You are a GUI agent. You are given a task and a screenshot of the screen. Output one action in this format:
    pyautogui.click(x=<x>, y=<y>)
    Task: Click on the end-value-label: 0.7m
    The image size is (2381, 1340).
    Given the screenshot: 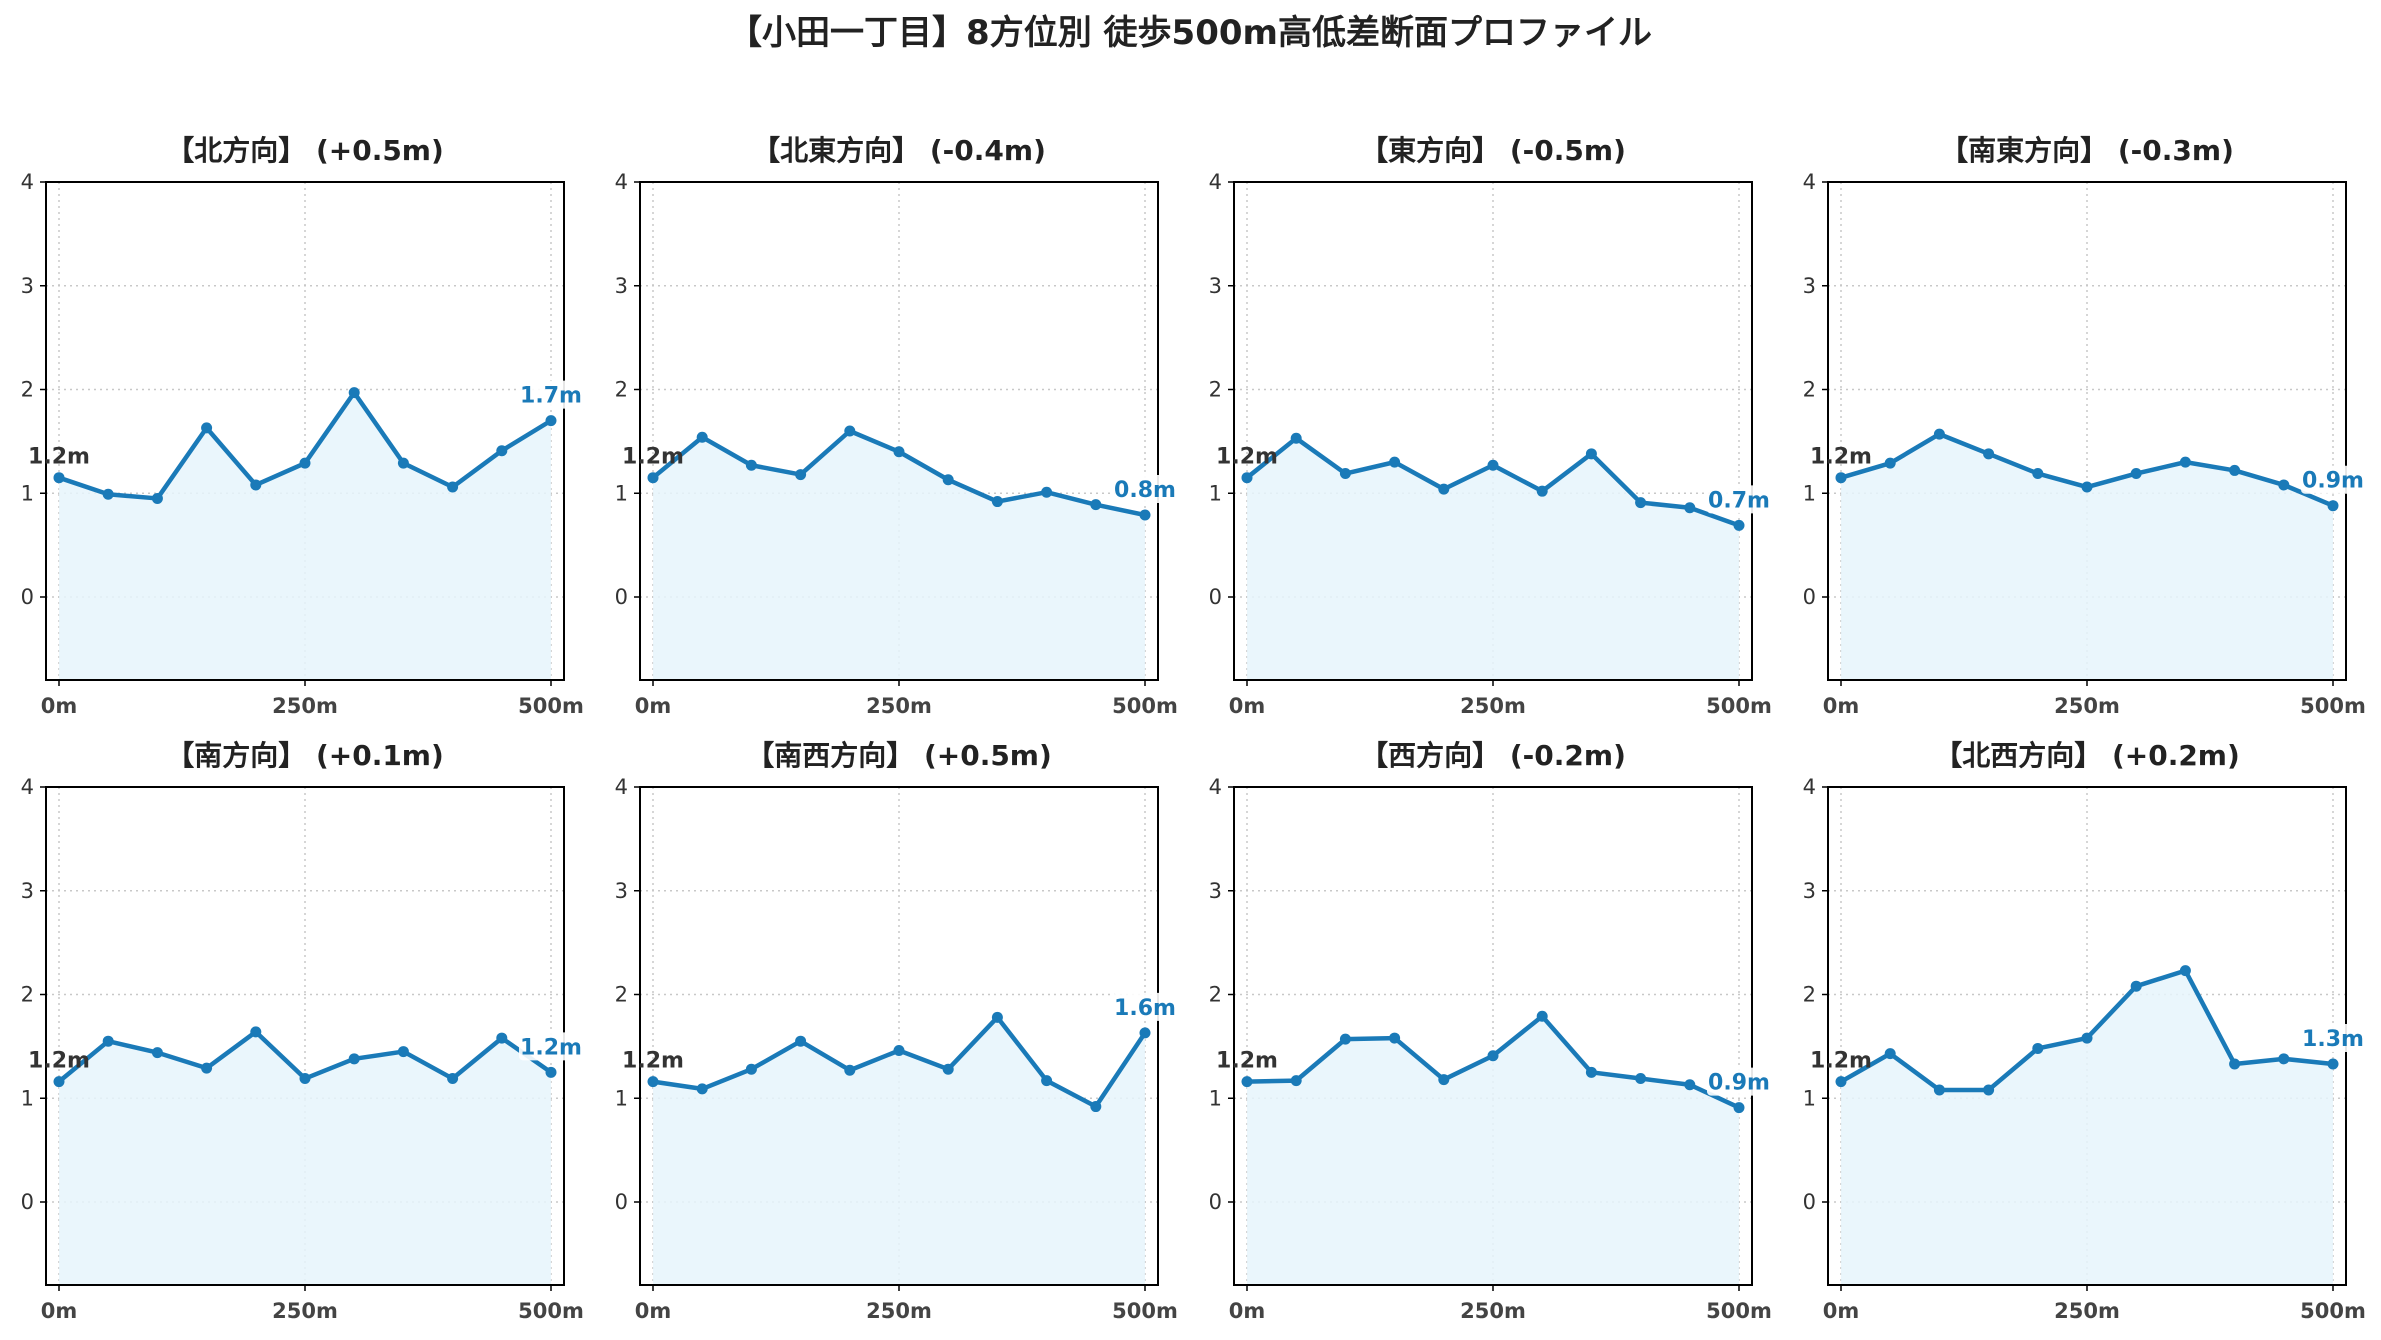 What is the action you would take?
    pyautogui.click(x=1739, y=500)
    